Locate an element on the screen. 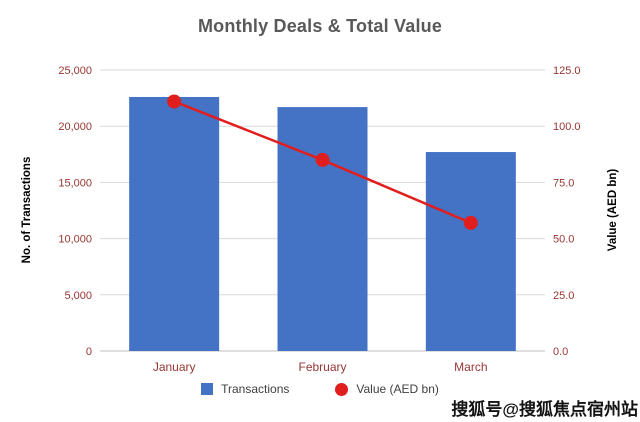  right-axis-tick: 50.0 is located at coordinates (563, 240).